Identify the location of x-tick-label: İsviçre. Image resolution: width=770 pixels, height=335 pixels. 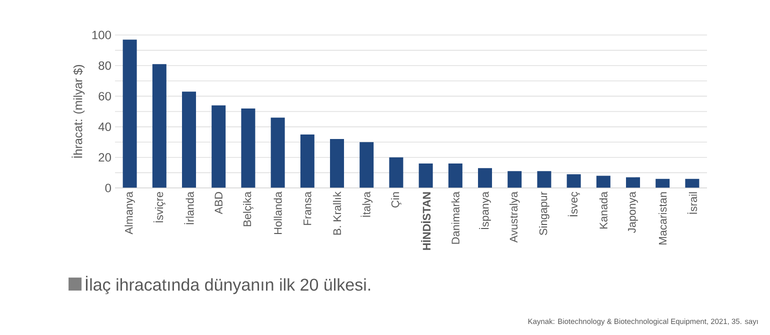
(159, 207).